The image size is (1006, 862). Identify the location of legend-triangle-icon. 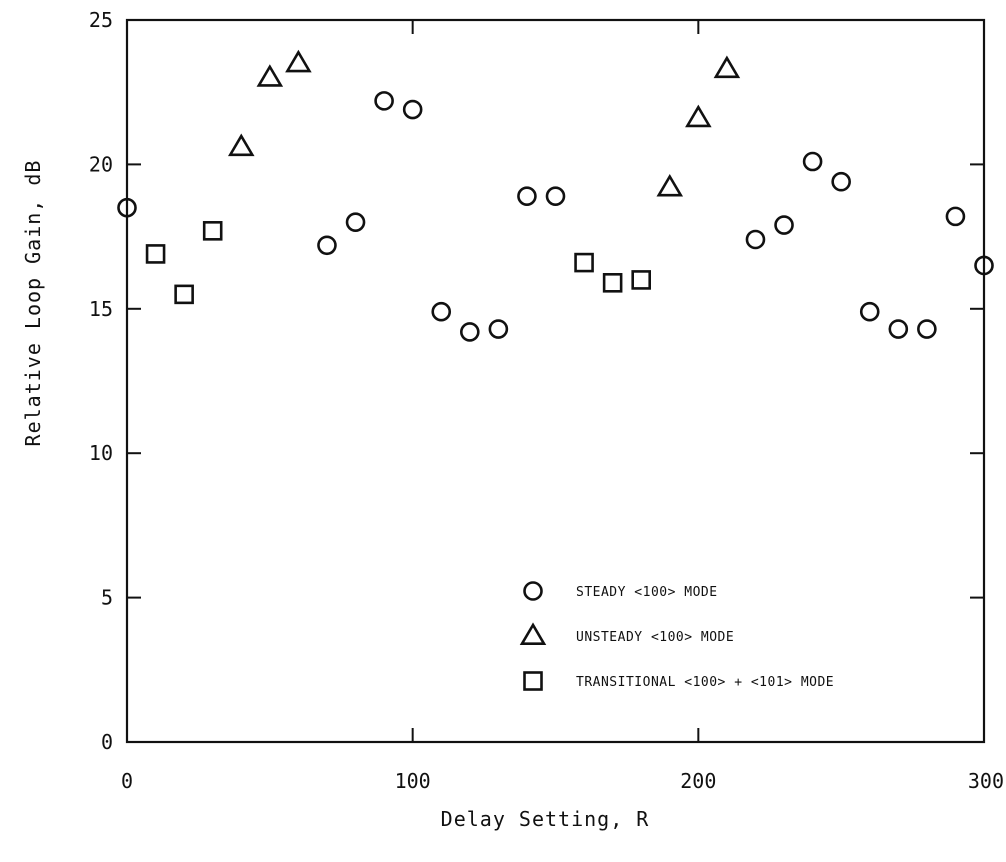
(533, 634).